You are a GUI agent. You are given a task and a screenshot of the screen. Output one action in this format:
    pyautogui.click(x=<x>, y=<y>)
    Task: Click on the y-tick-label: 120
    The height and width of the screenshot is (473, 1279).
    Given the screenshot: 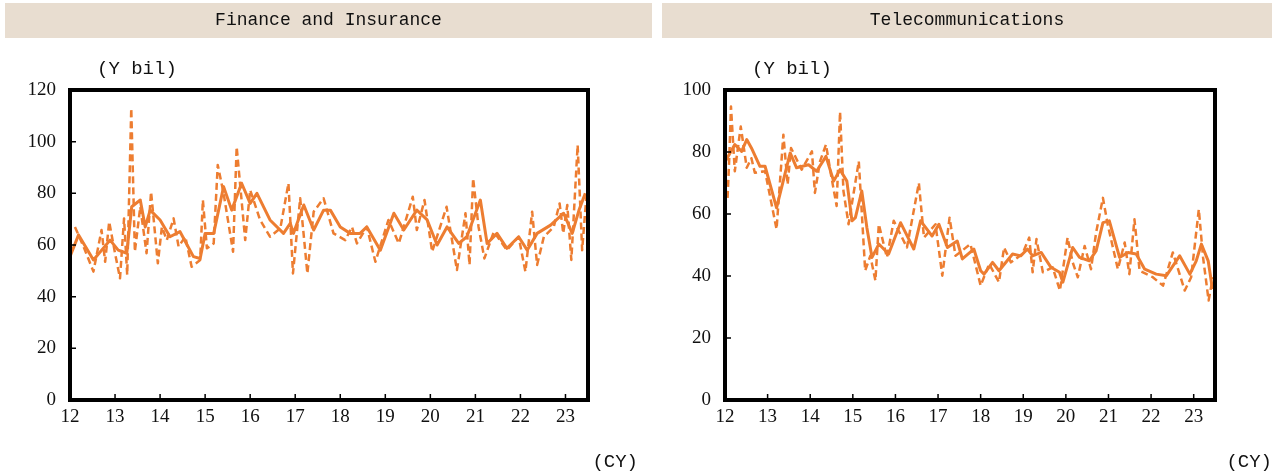 What is the action you would take?
    pyautogui.click(x=41, y=88)
    